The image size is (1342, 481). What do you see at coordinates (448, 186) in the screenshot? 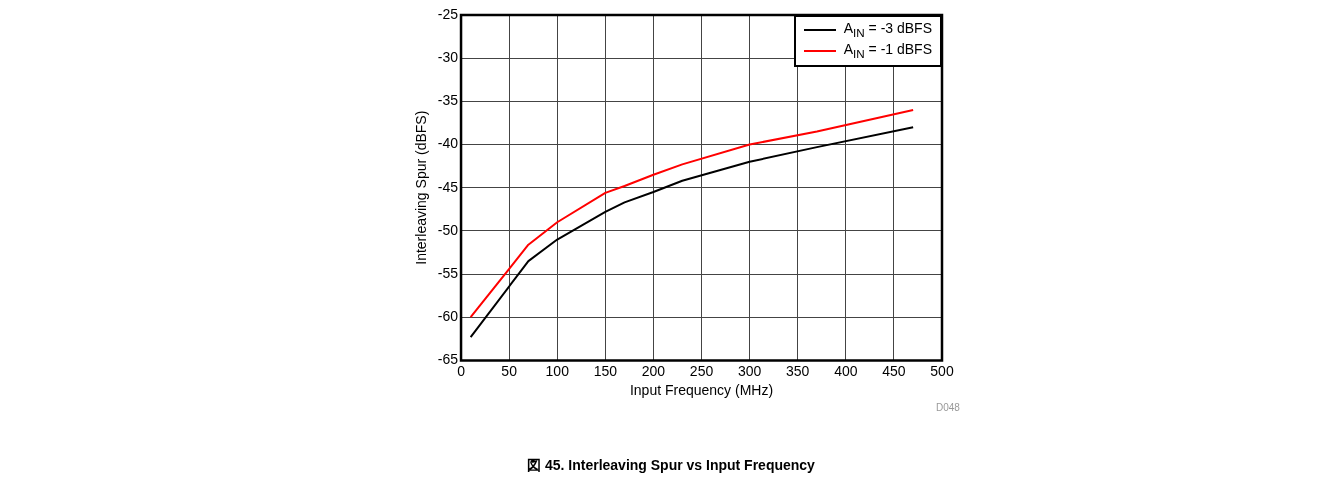
I see `y-tick-label: -45` at bounding box center [448, 186].